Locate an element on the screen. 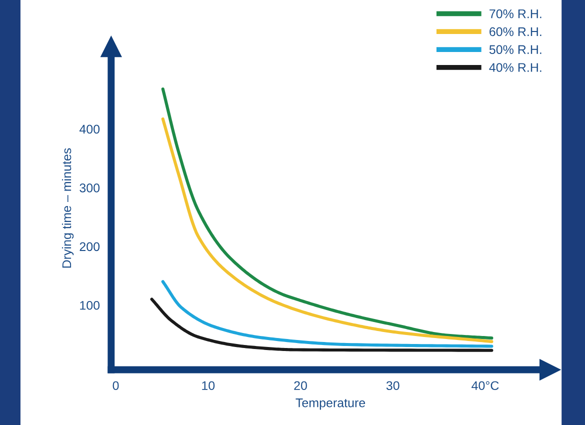 The height and width of the screenshot is (425, 585). y-tick-label: 300 is located at coordinates (90, 187).